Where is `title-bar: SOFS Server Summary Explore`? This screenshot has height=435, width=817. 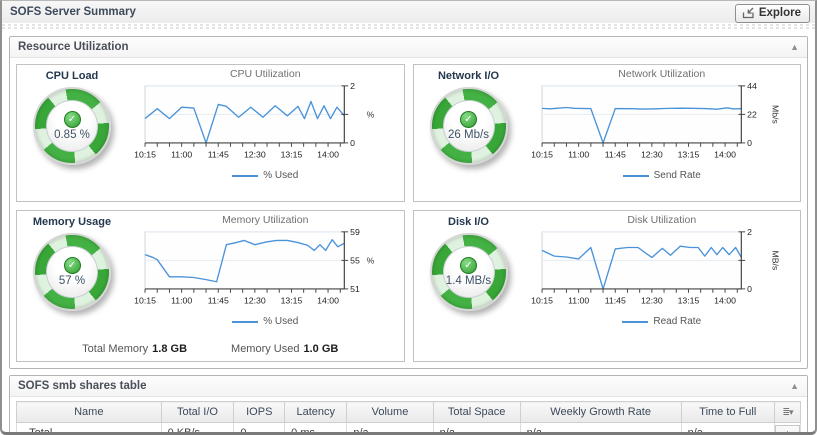 title-bar: SOFS Server Summary Explore is located at coordinates (408, 12).